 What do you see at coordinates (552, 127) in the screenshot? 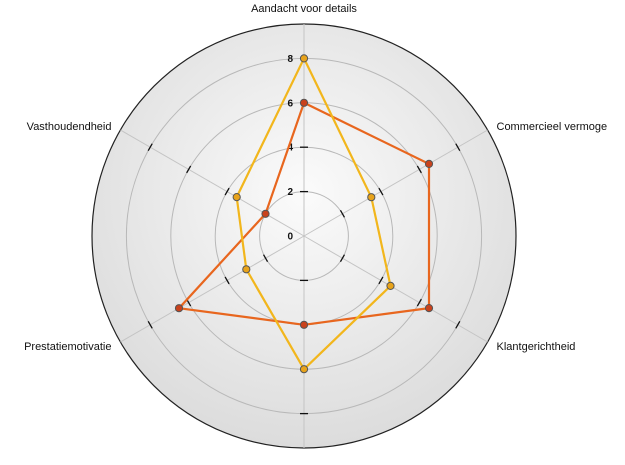
I see `axis-label: Commercieel vermoge` at bounding box center [552, 127].